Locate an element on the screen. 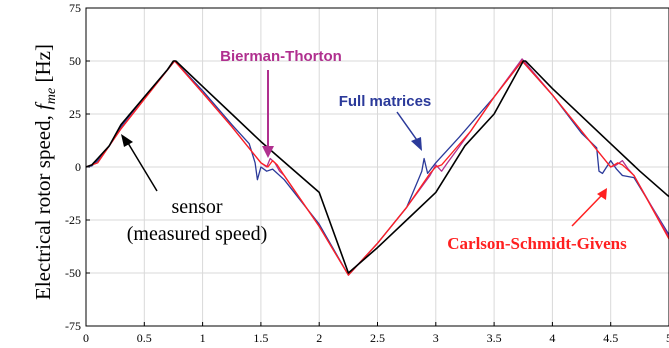 The image size is (669, 348). y-tick-label: 50 is located at coordinates (75, 61).